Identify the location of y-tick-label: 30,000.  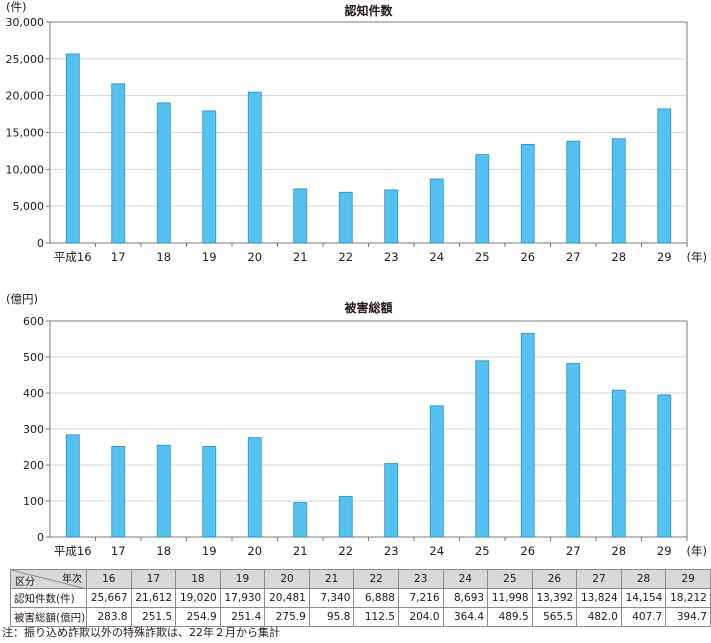
(25, 22).